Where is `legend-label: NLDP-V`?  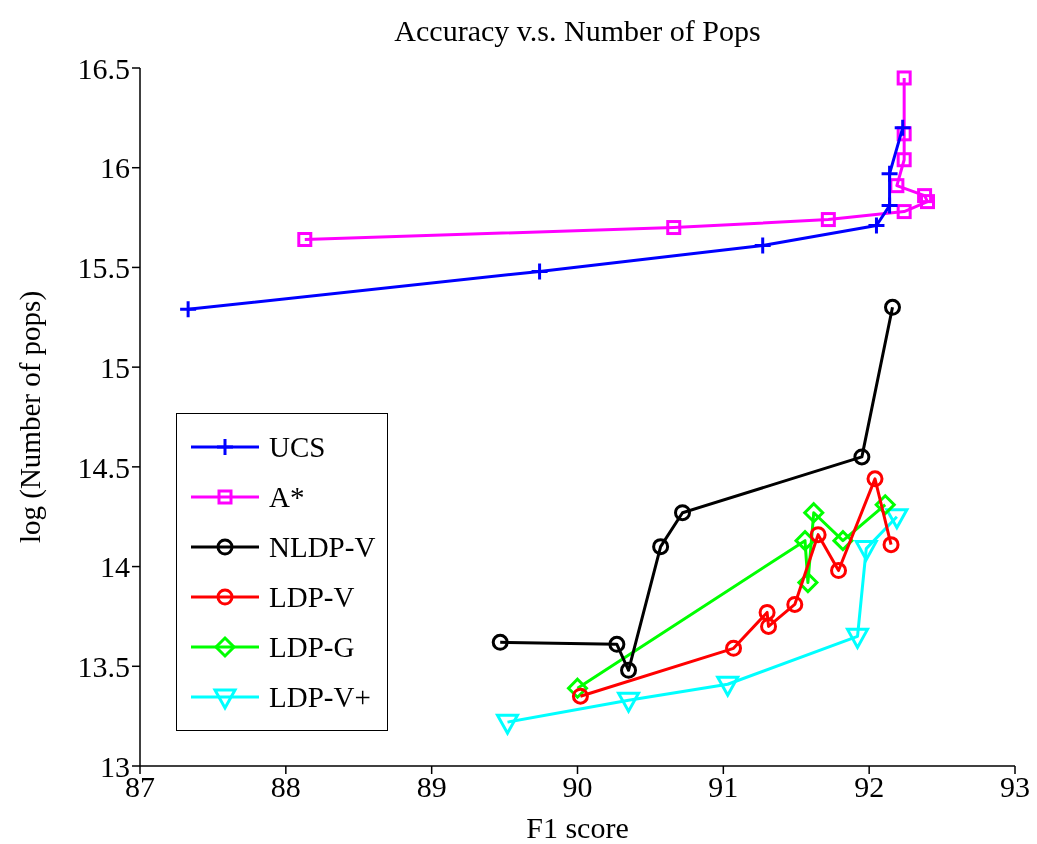 legend-label: NLDP-V is located at coordinates (322, 547).